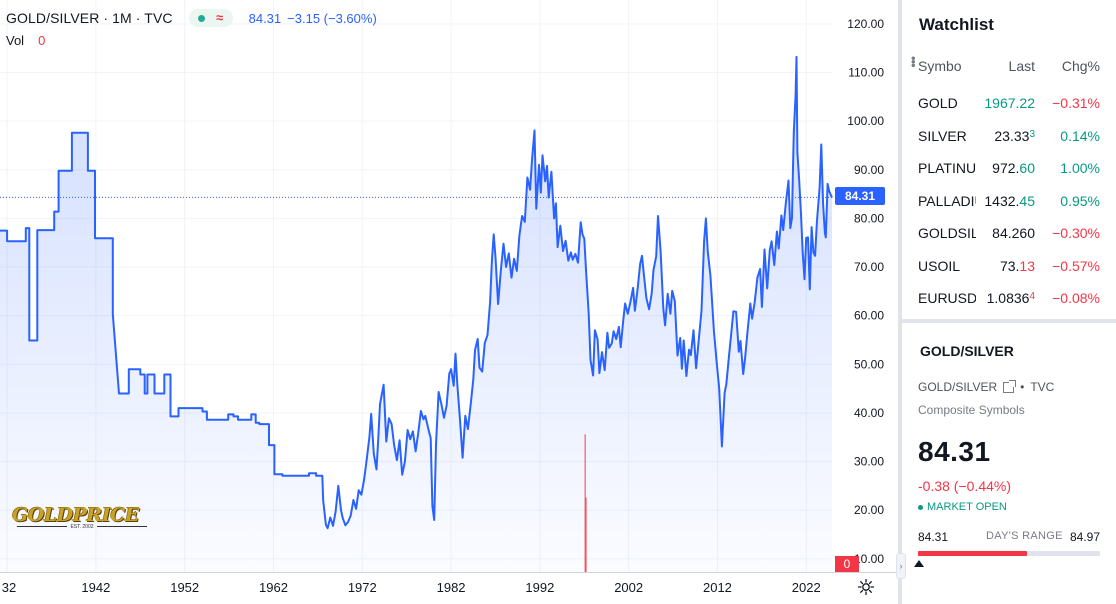 This screenshot has height=604, width=1116. Describe the element at coordinates (539, 587) in the screenshot. I see `x-tick-label: 1992` at that location.